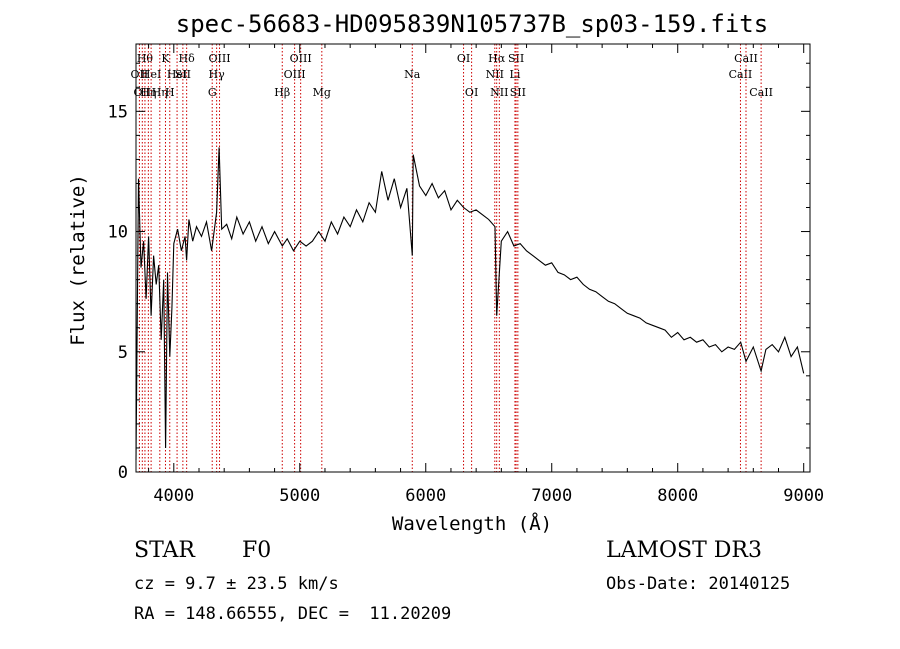 This screenshot has height=649, width=900. What do you see at coordinates (425, 496) in the screenshot?
I see `x-tick-label: 6000` at bounding box center [425, 496].